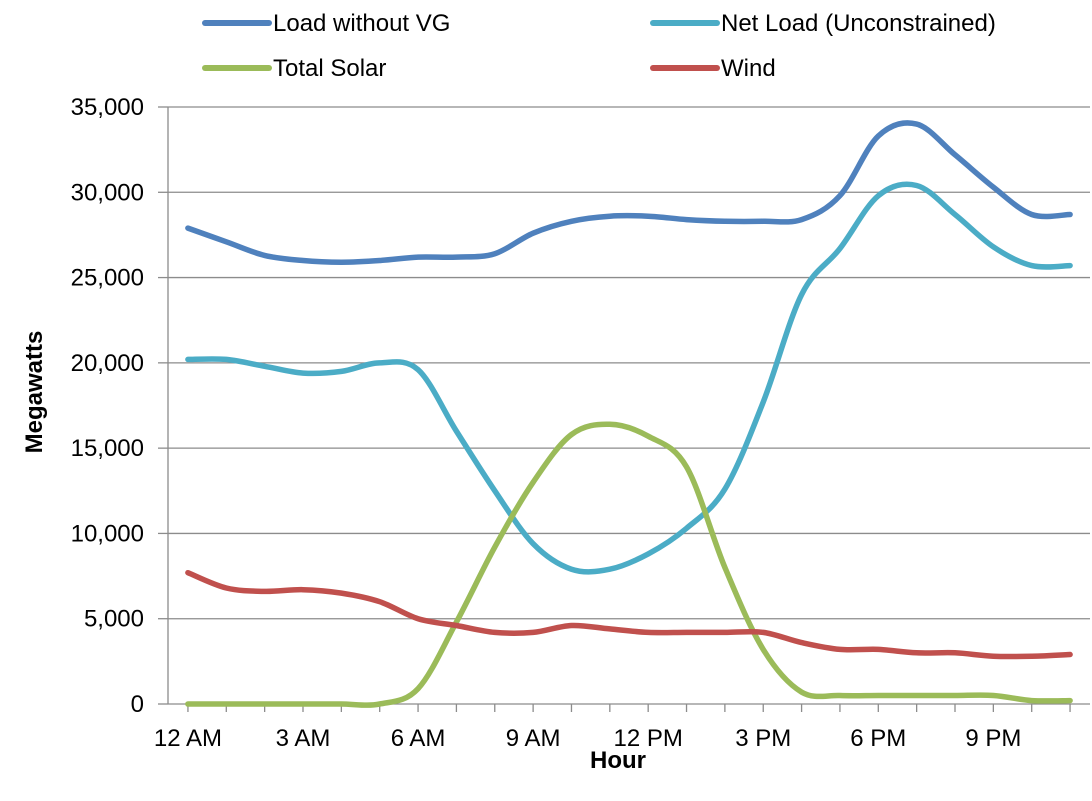  I want to click on legend-item-net-load-unconstrained: Net Load (Unconstrained), so click(823, 23).